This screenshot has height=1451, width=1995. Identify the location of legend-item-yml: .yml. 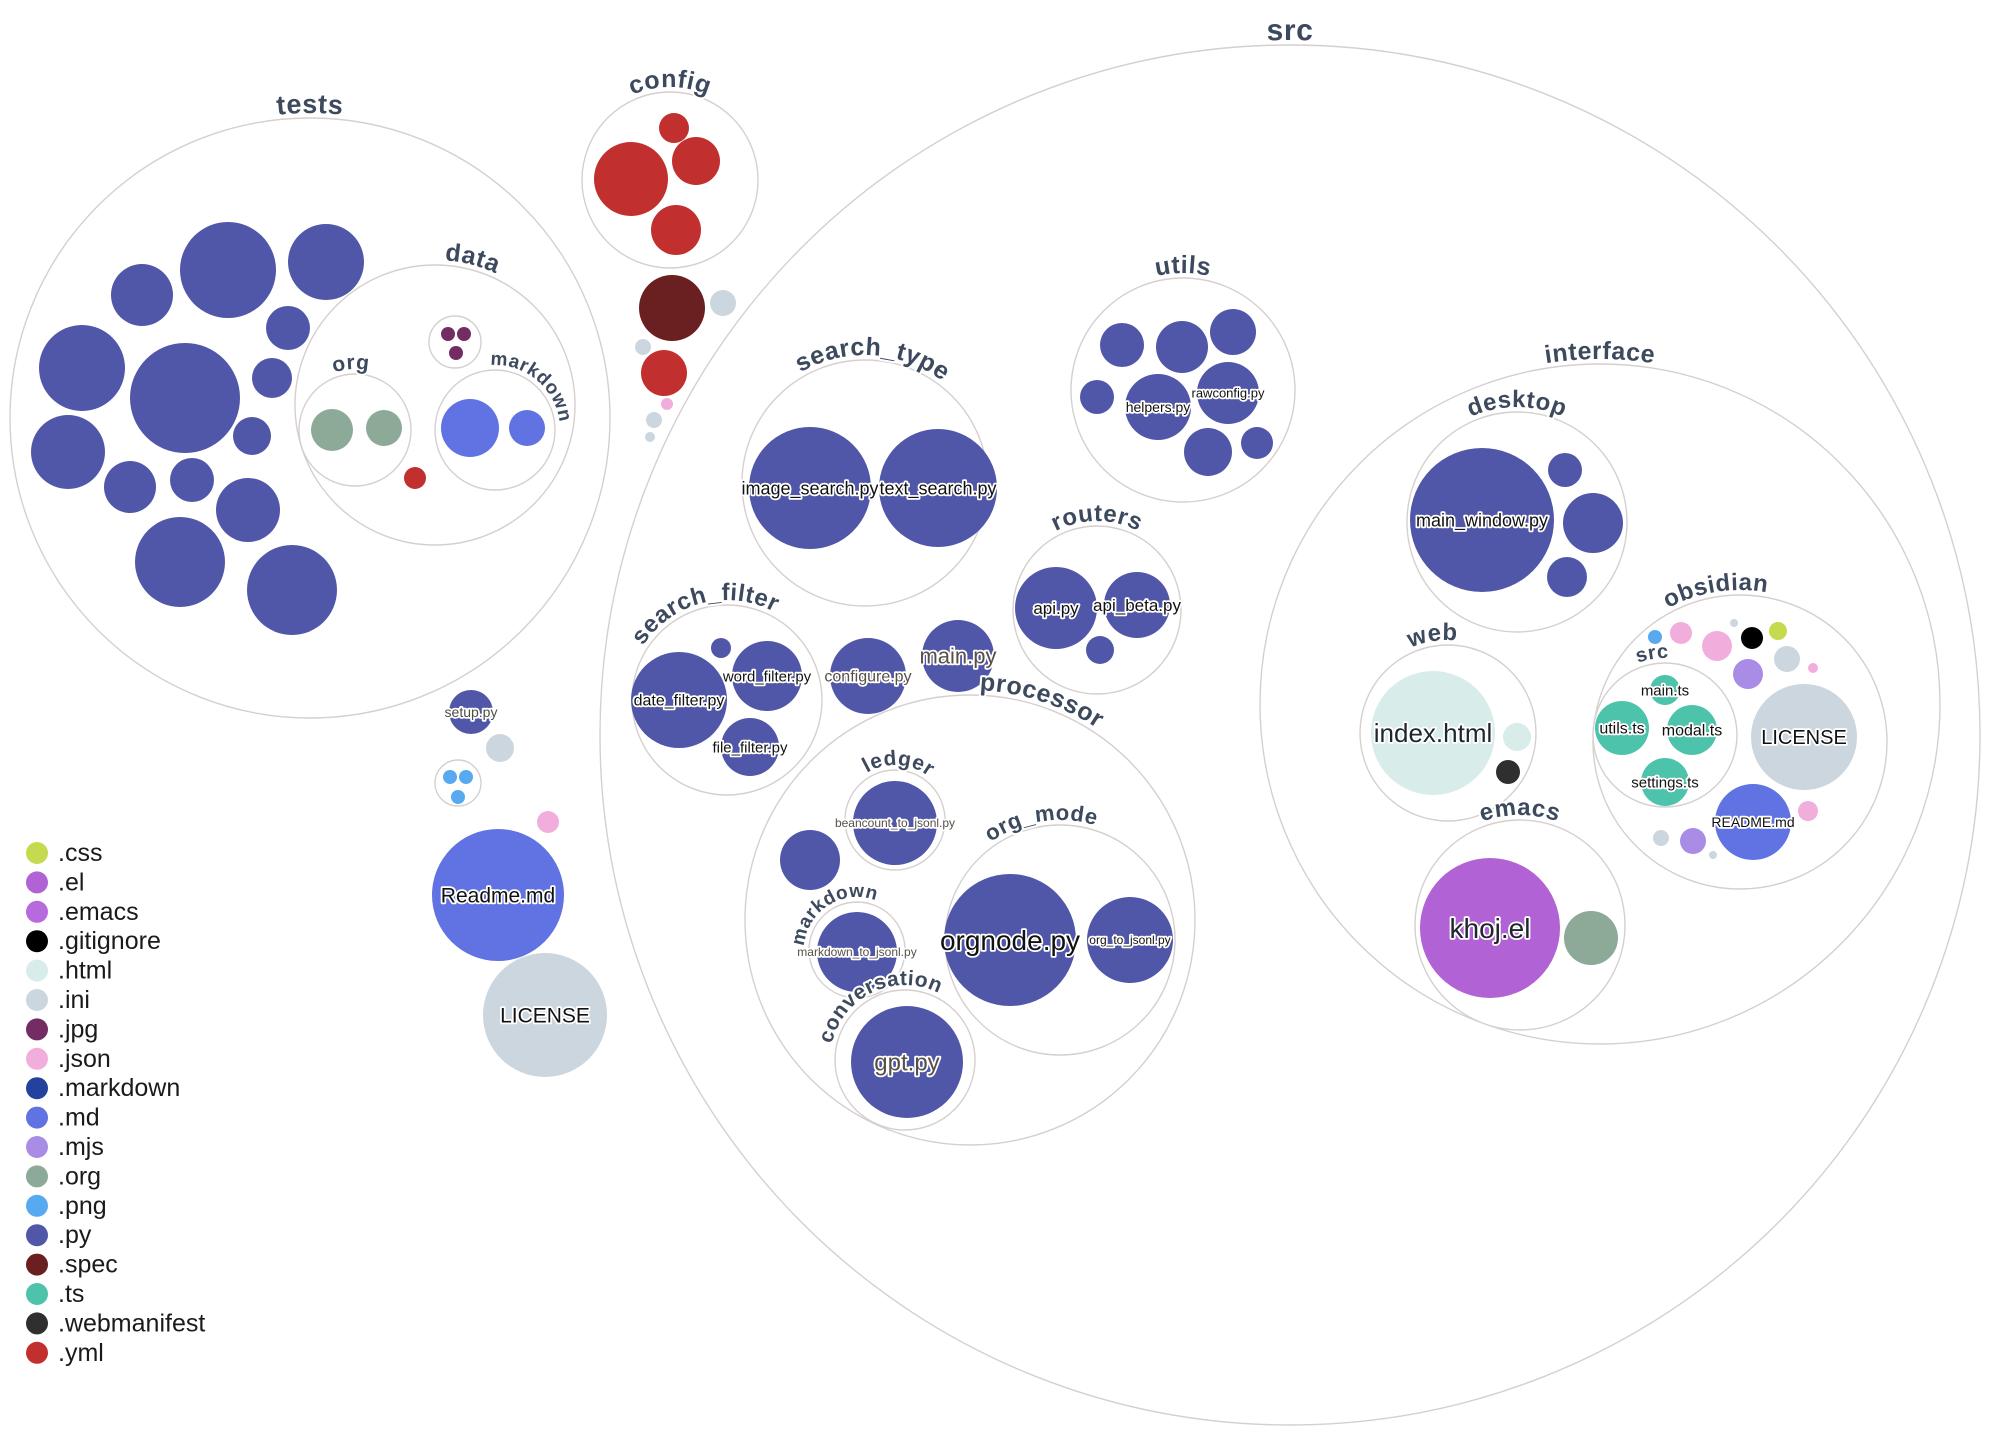
(65, 1353).